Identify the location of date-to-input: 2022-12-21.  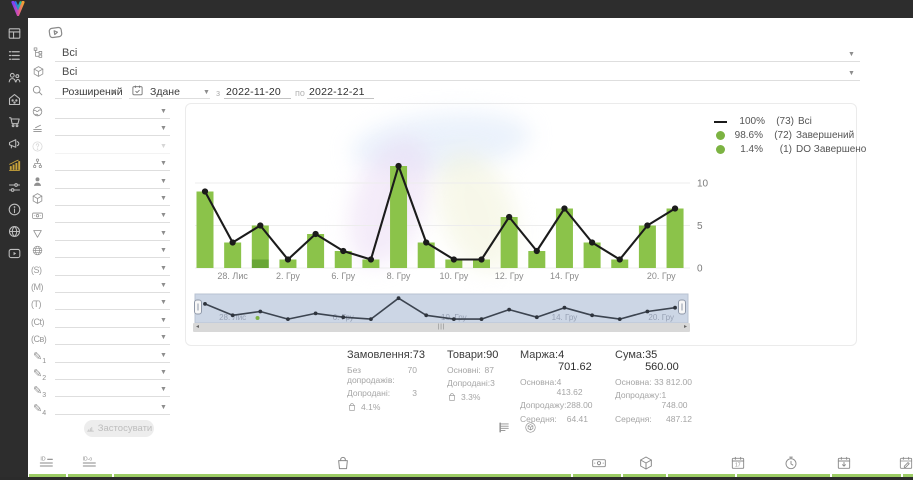
(337, 92).